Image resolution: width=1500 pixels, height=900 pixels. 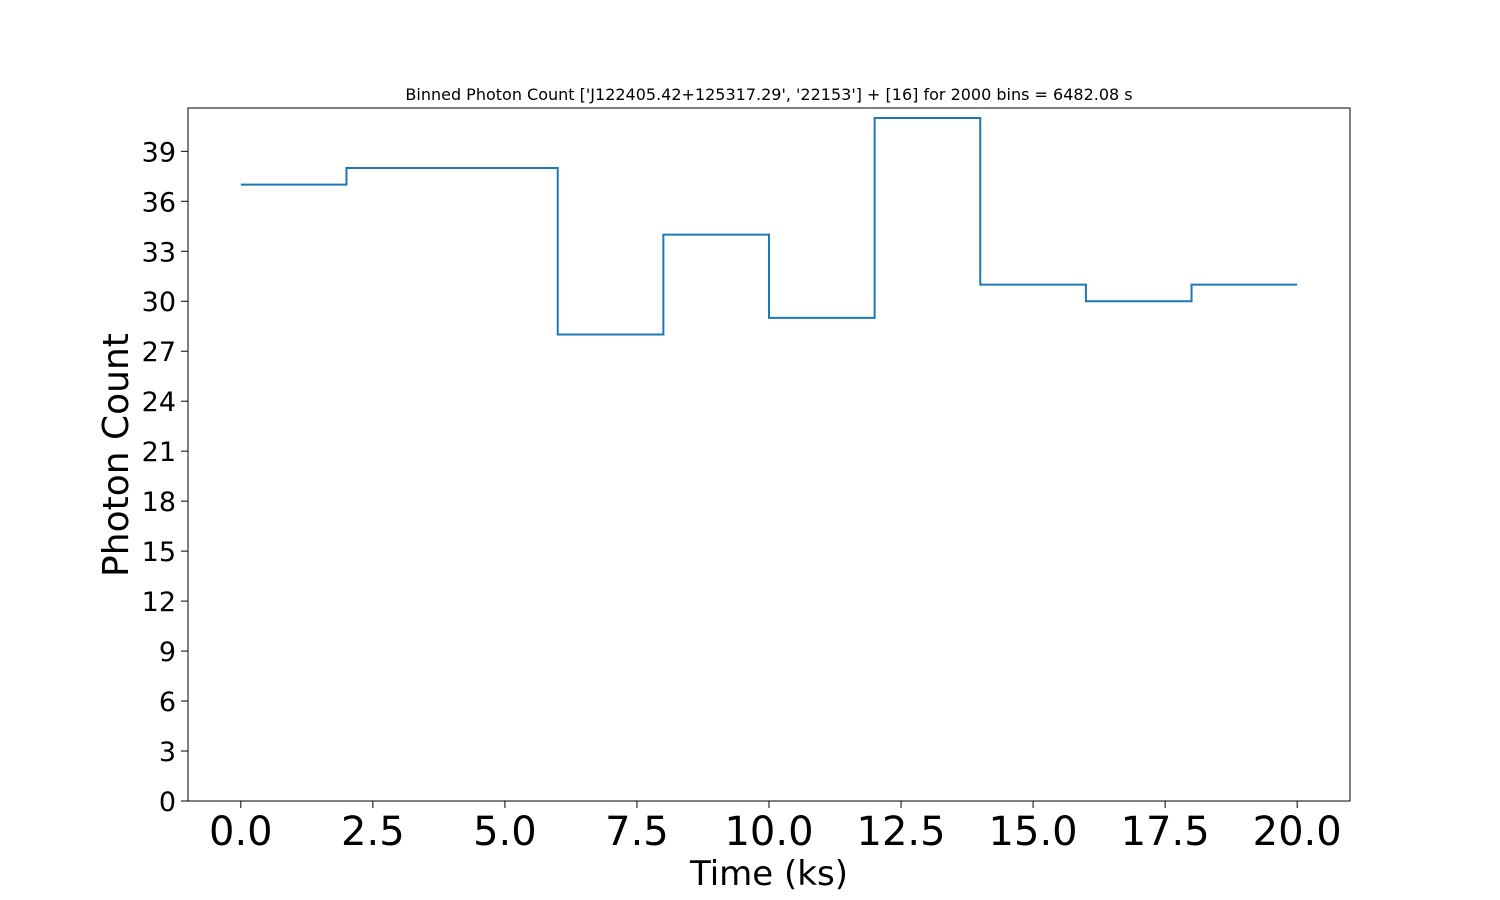 I want to click on x-tick-label: 2.5, so click(x=373, y=832).